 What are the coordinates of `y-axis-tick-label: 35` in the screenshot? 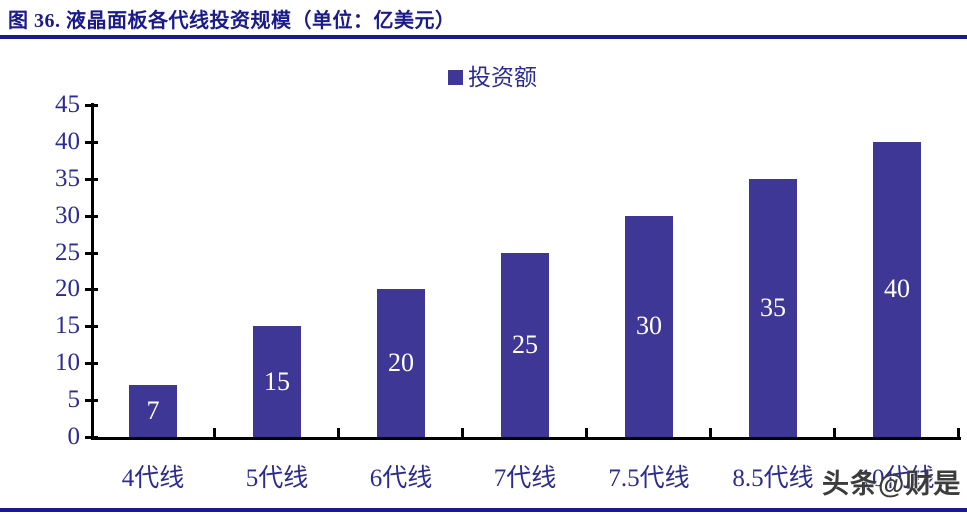 It's located at (67, 178).